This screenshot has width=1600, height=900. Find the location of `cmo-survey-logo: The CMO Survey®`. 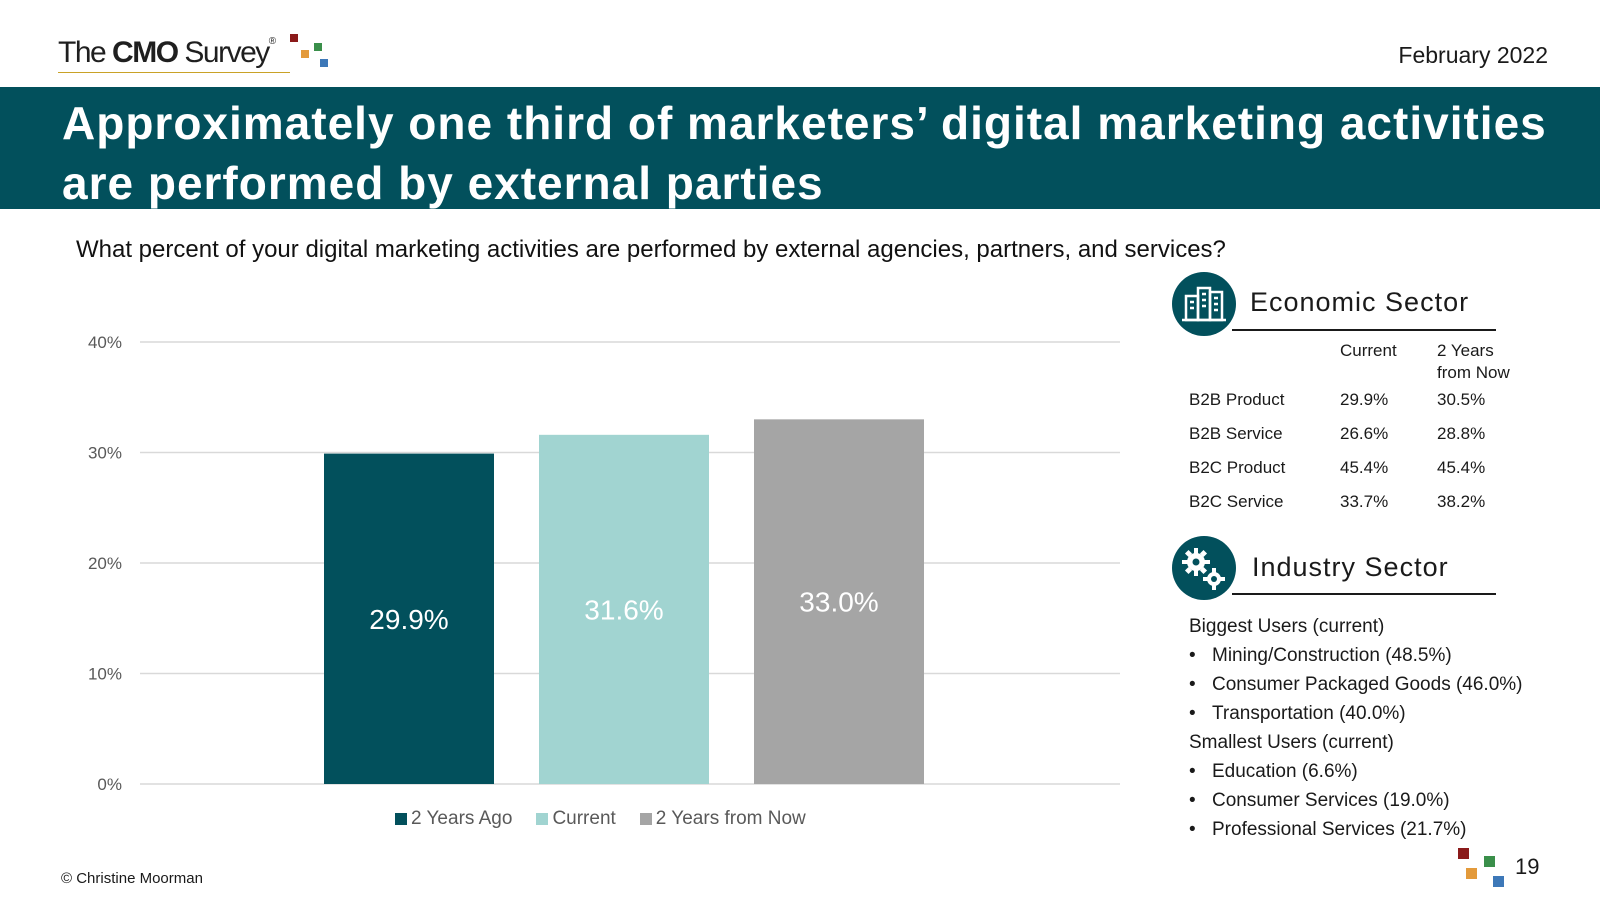

cmo-survey-logo: The CMO Survey® is located at coordinates (203, 52).